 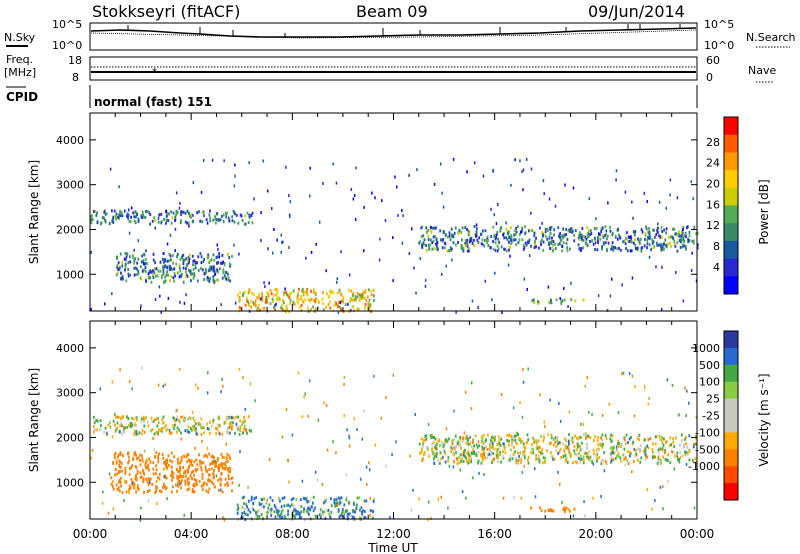 I want to click on colorbar-tick: 25, so click(x=713, y=399).